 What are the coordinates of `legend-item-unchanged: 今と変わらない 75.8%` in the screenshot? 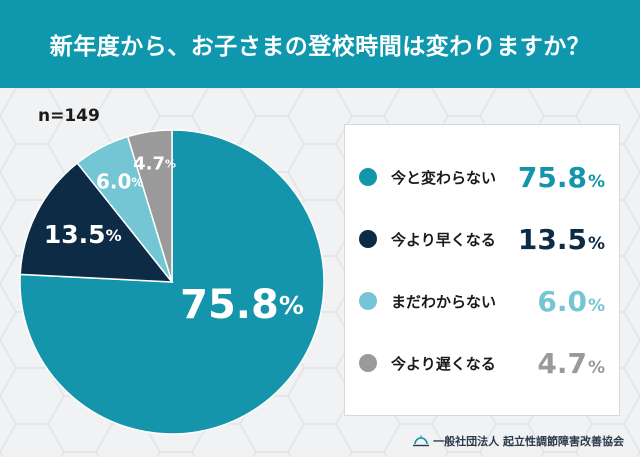 It's located at (482, 177).